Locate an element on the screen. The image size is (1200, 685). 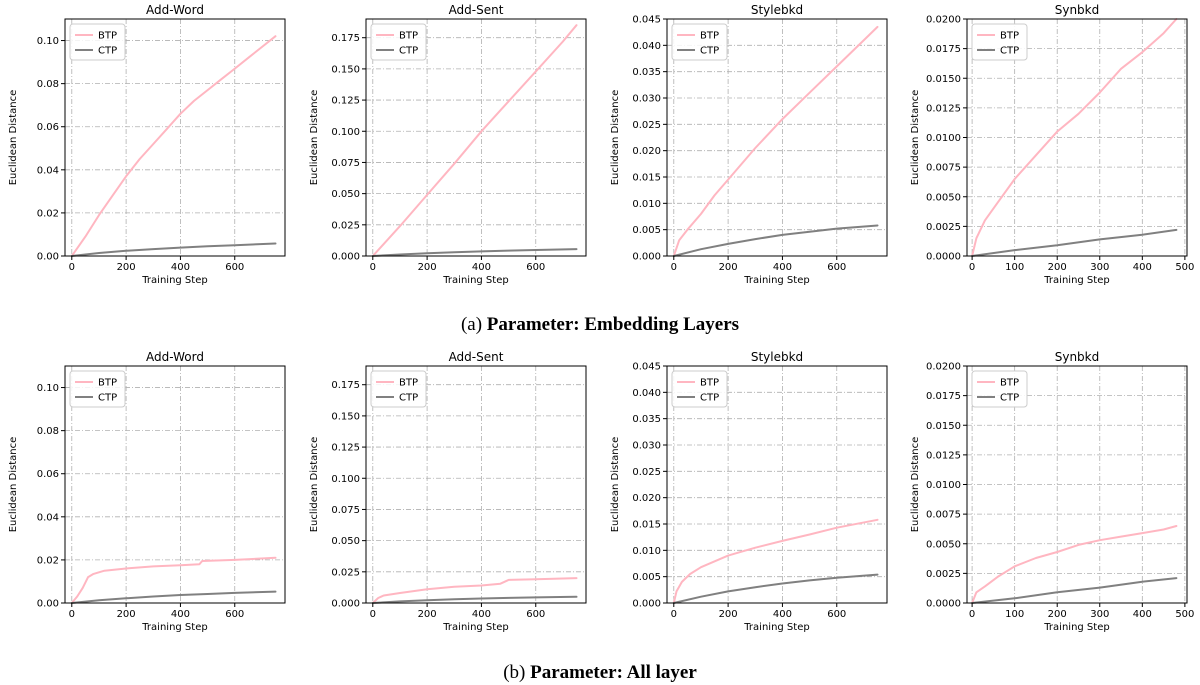
y-tick-label: 0.030 is located at coordinates (646, 446).